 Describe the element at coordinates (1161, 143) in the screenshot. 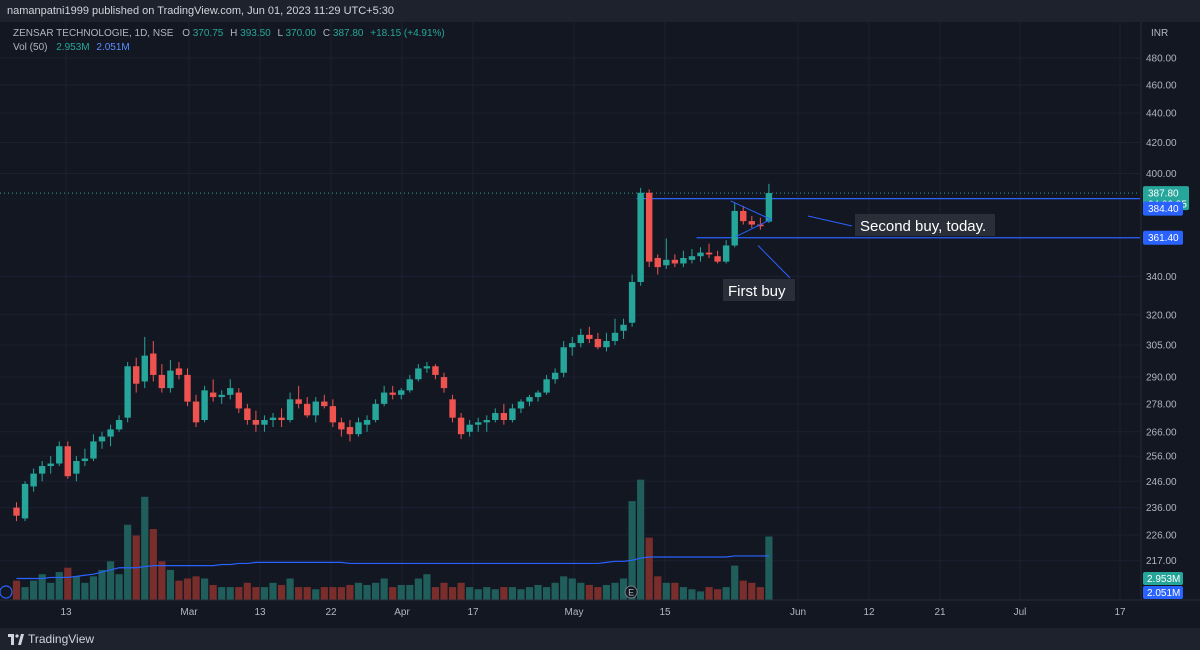

I see `price-tick-label: 420.00` at that location.